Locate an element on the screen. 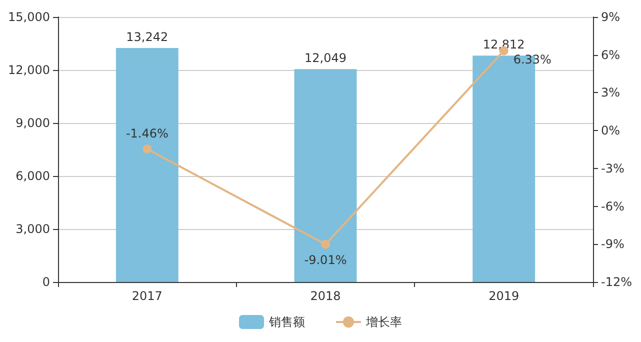  data-label: -1.46% is located at coordinates (147, 133).